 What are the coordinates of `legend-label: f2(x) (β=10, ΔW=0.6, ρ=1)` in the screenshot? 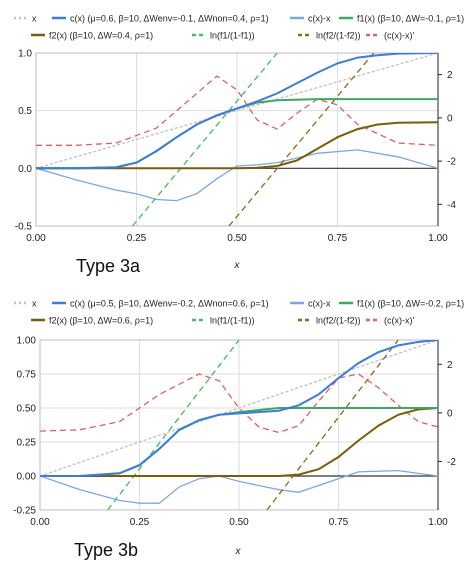 It's located at (101, 321).